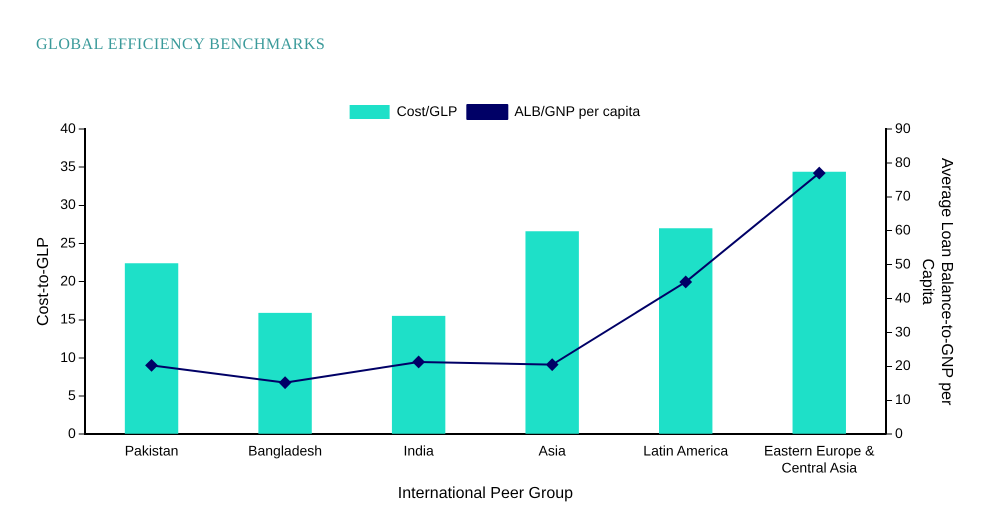 The image size is (982, 510). Describe the element at coordinates (43, 281) in the screenshot. I see `y-axis-title: Cost-to-GLP` at that location.